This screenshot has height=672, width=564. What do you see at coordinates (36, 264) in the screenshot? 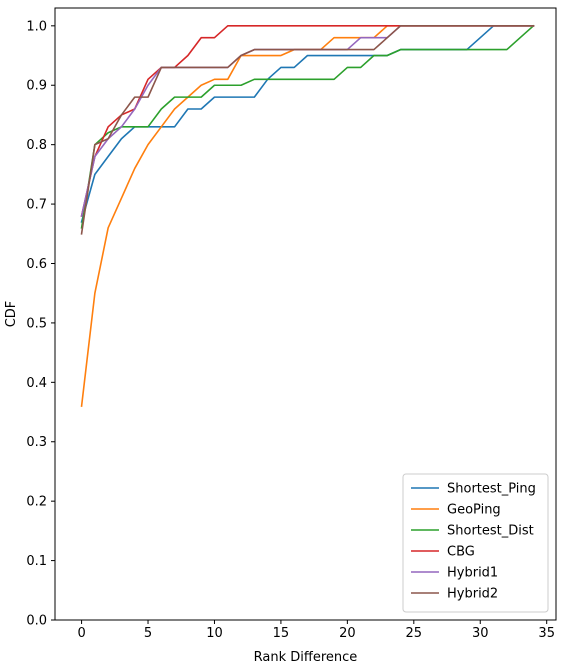
I see `y-tick-label: 0.6` at bounding box center [36, 264].